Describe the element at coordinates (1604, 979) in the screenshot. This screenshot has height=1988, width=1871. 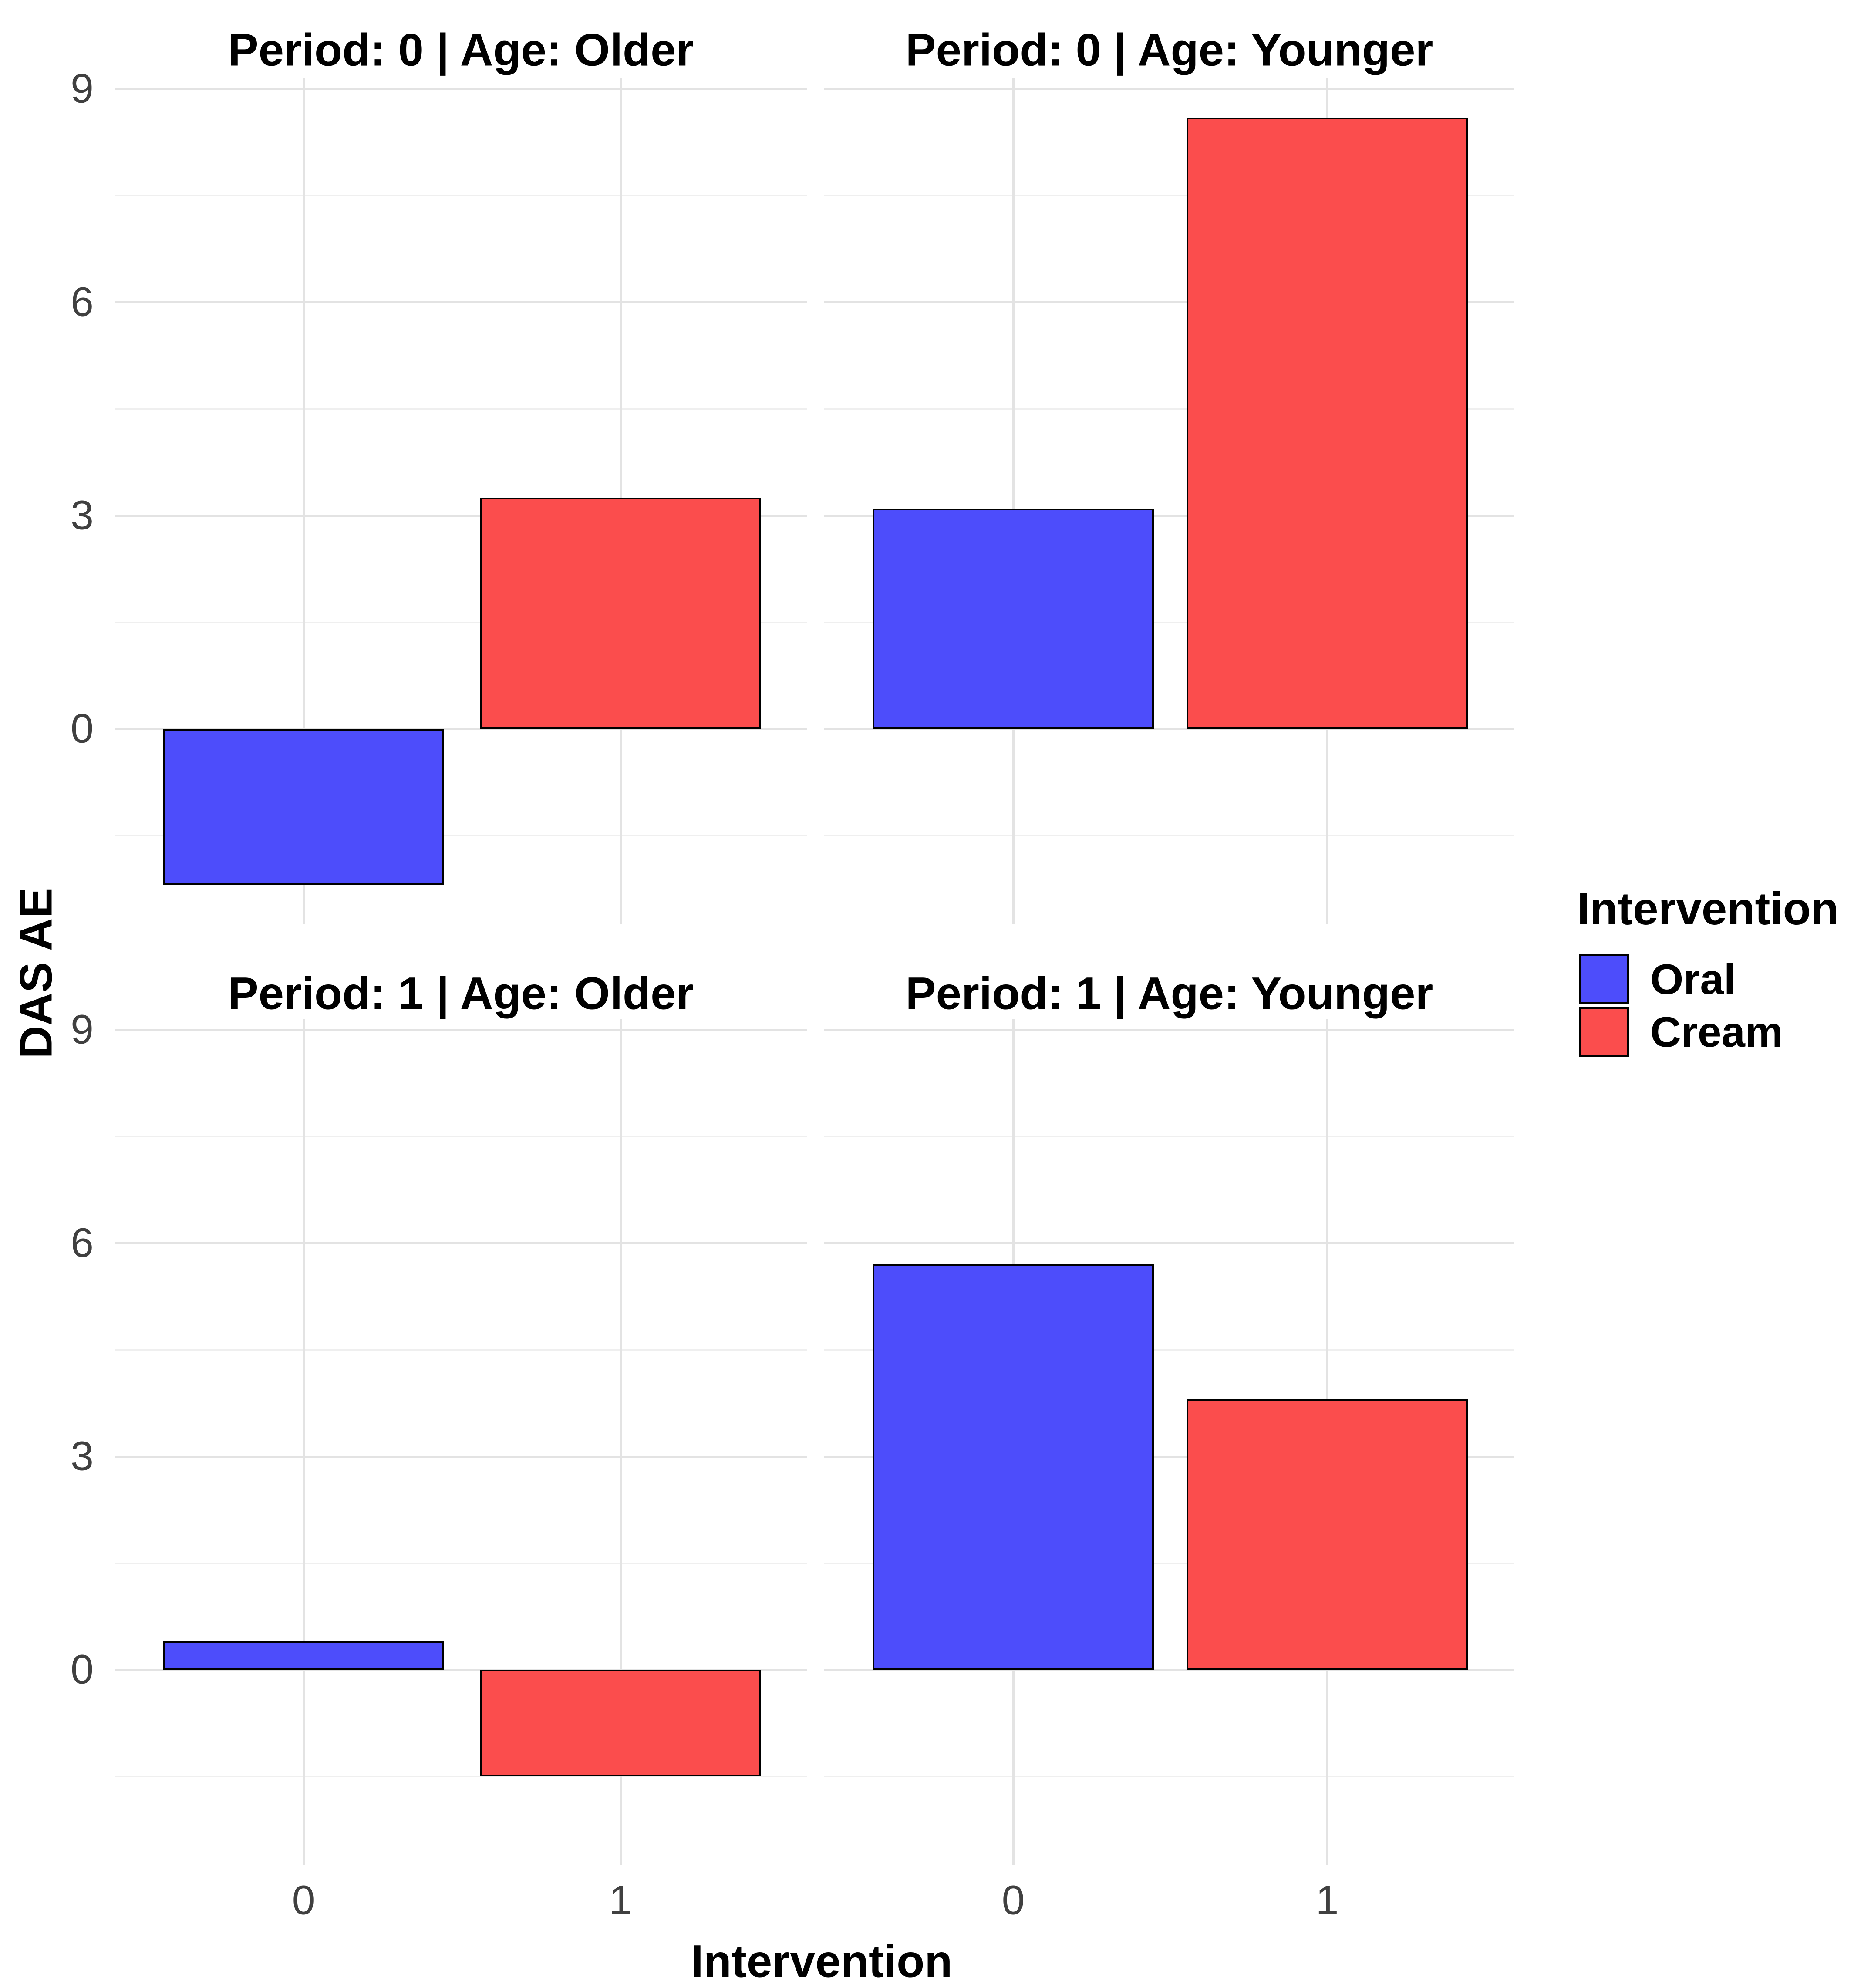
I see `legend-swatch-oral` at that location.